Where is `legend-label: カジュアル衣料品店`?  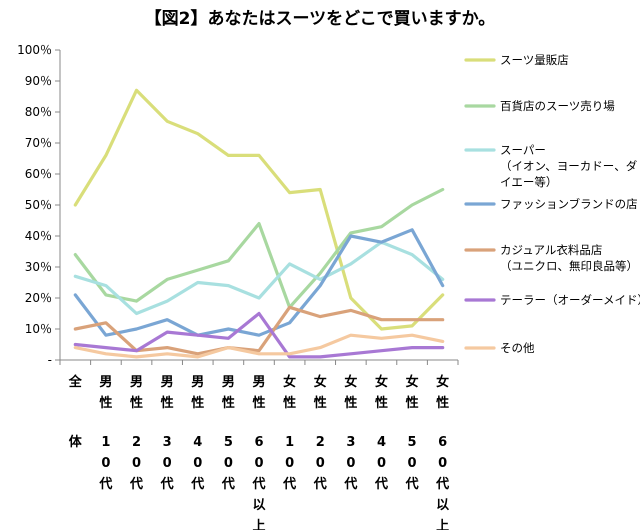 legend-label: カジュアル衣料品店 is located at coordinates (551, 250).